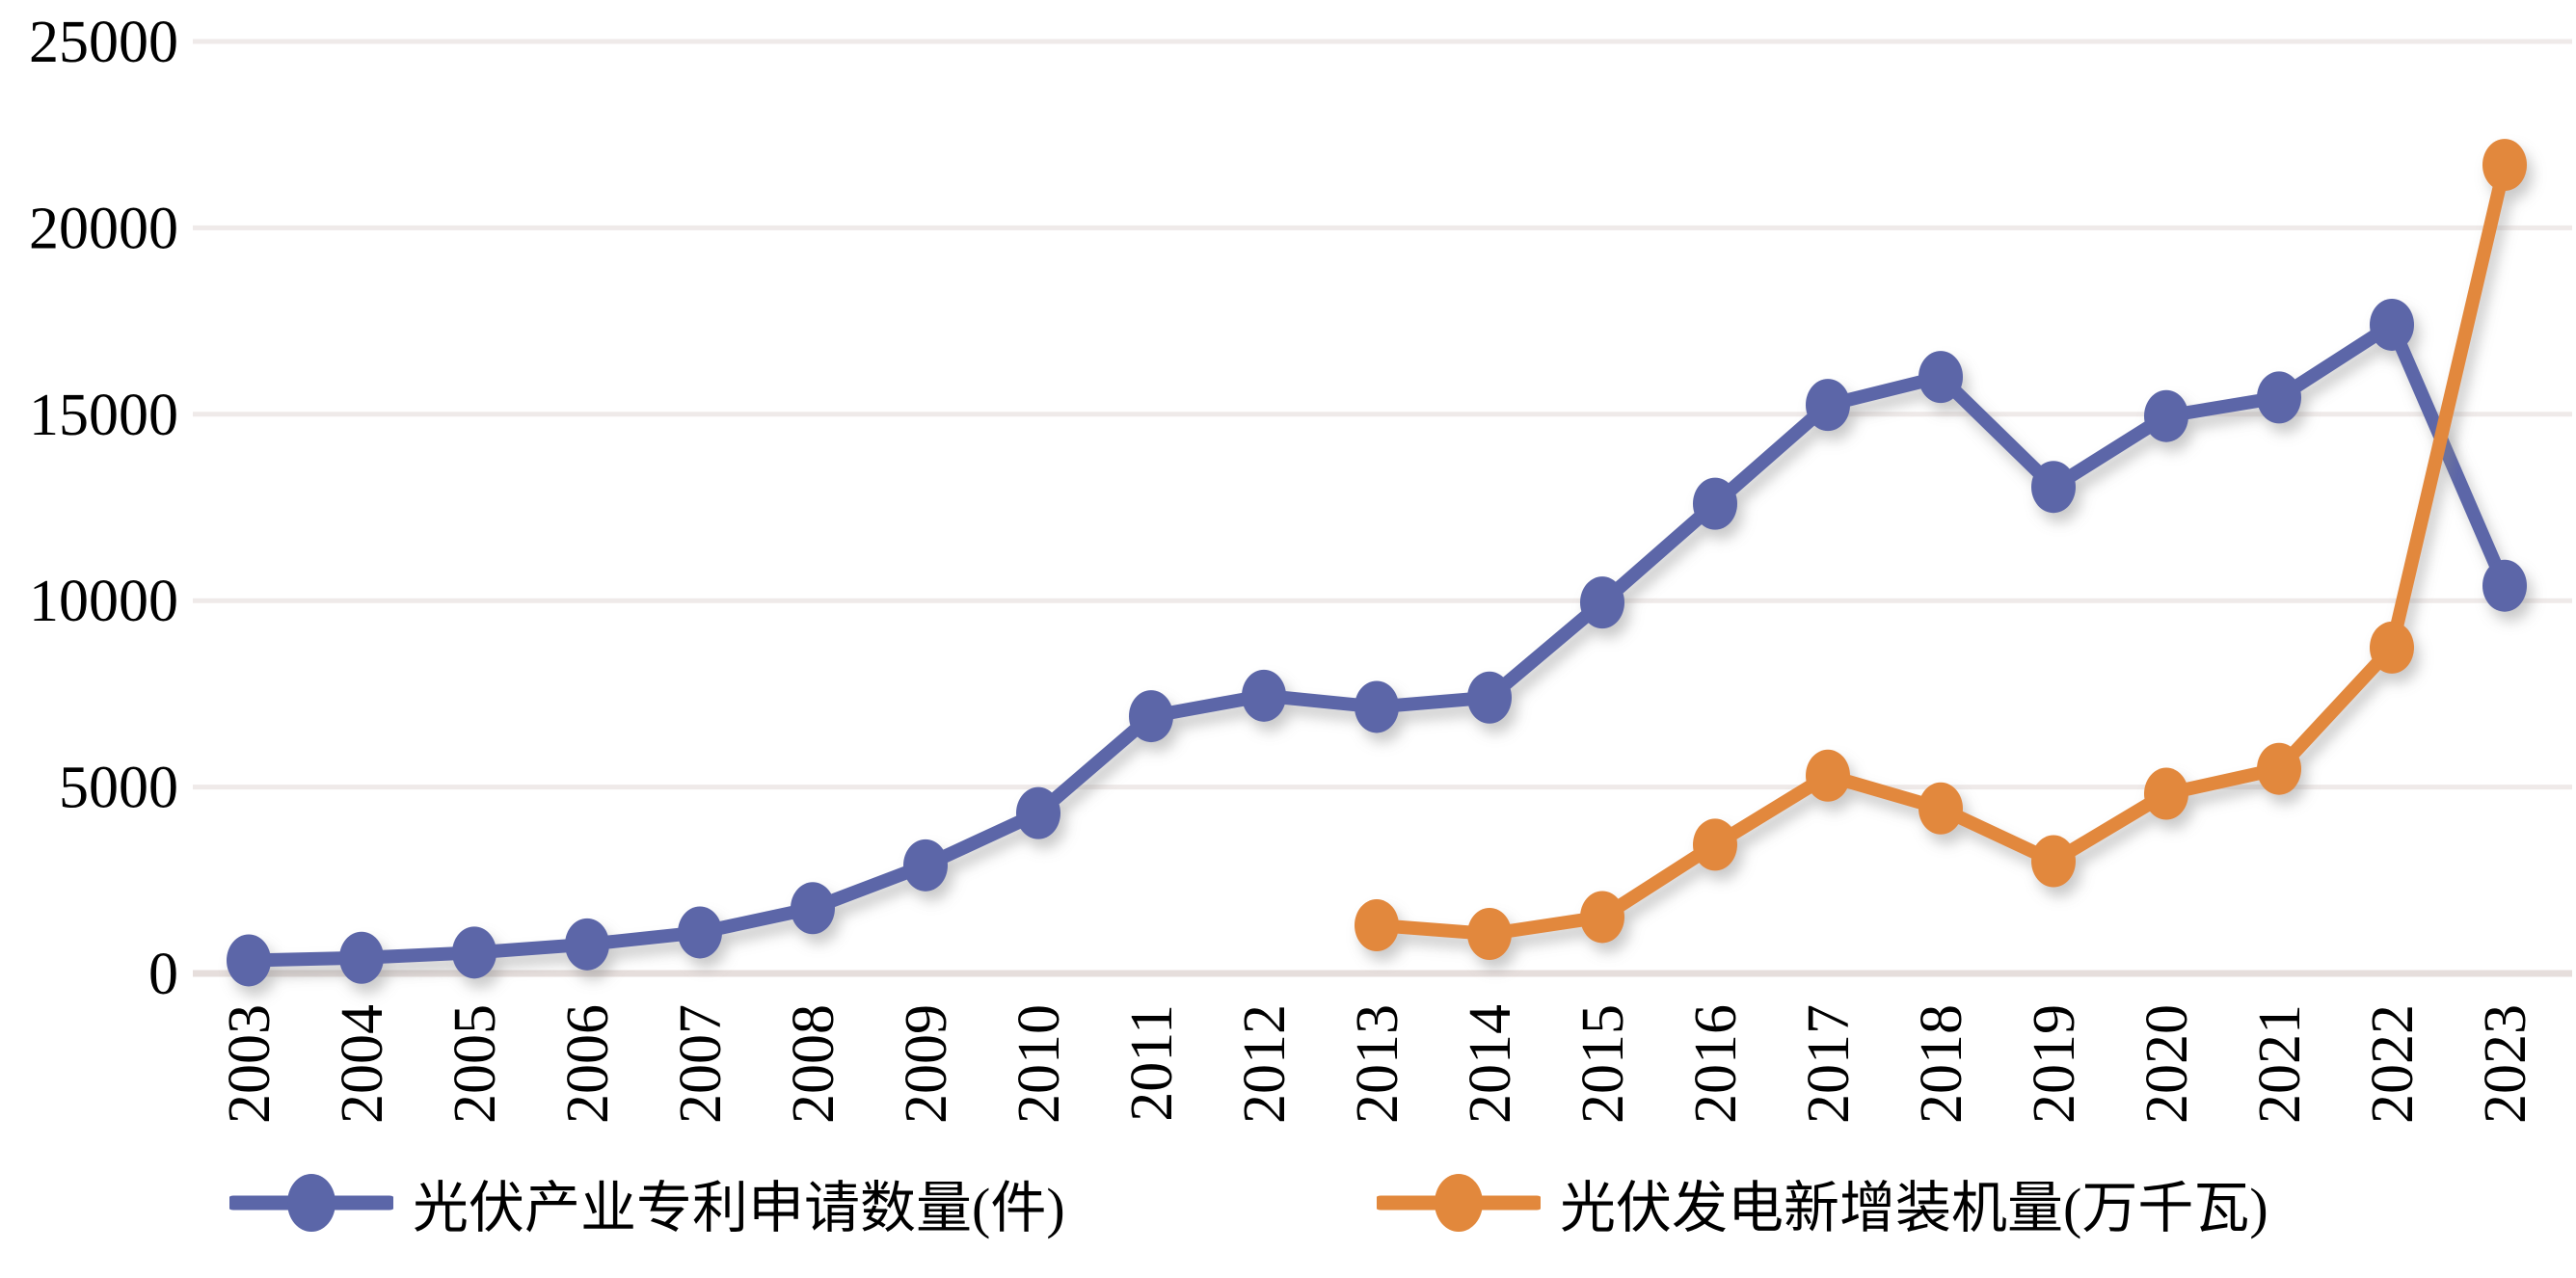 The width and height of the screenshot is (2576, 1278). Describe the element at coordinates (1265, 1064) in the screenshot. I see `x-tick-label-2012: 2012` at that location.